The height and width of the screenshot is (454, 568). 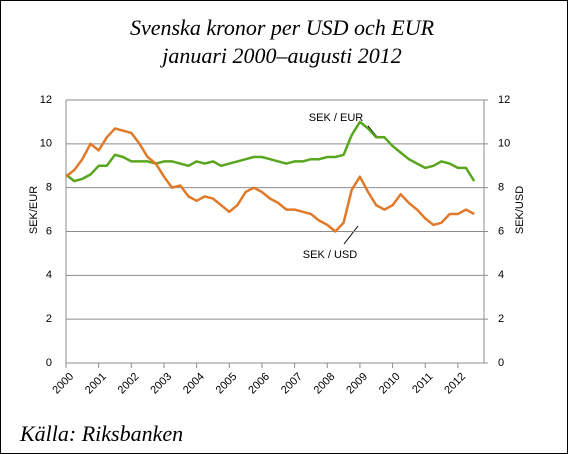 What do you see at coordinates (101, 433) in the screenshot?
I see `source: Källa: Riksbanken` at bounding box center [101, 433].